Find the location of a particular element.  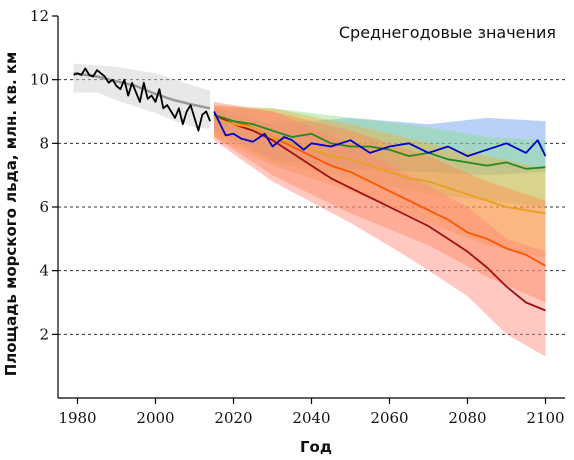

x-axis-label: Год is located at coordinates (316, 447).